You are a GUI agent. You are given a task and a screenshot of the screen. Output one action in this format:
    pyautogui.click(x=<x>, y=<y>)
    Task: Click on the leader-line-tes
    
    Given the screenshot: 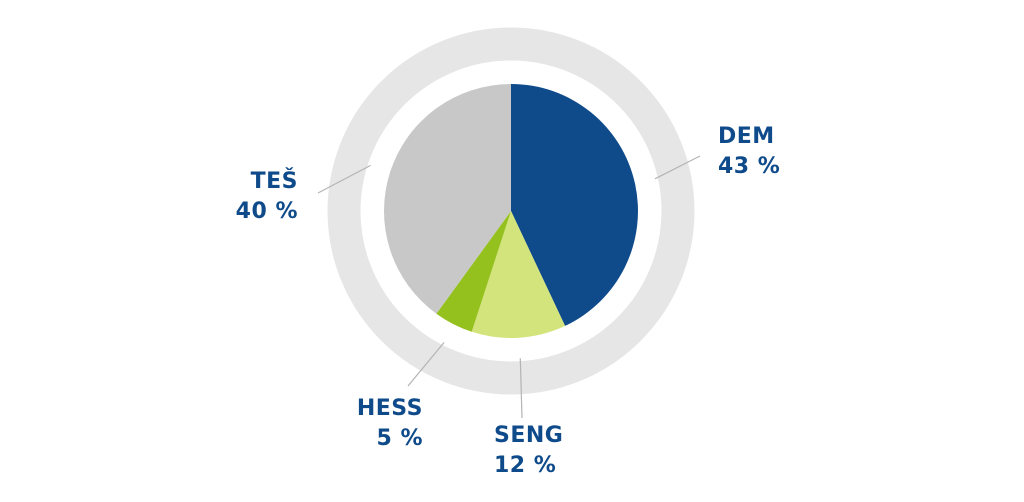 What is the action you would take?
    pyautogui.click(x=344, y=179)
    